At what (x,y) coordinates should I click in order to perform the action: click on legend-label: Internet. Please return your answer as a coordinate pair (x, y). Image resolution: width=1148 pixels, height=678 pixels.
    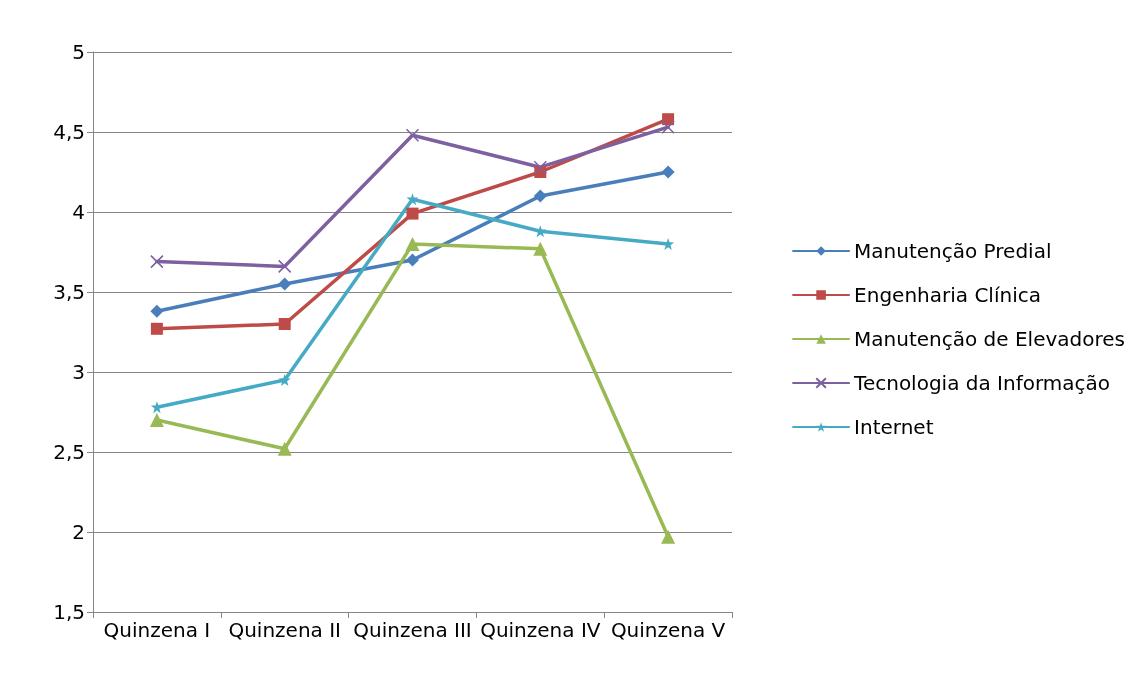
    Looking at the image, I should click on (894, 427).